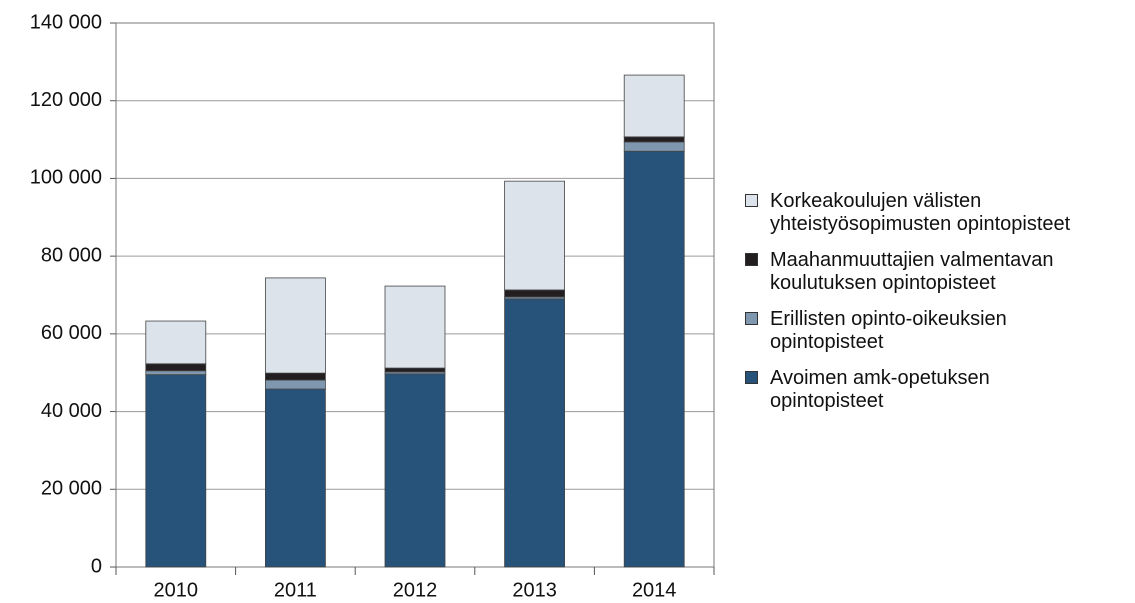  What do you see at coordinates (71, 333) in the screenshot?
I see `y-tick-label: 60 000` at bounding box center [71, 333].